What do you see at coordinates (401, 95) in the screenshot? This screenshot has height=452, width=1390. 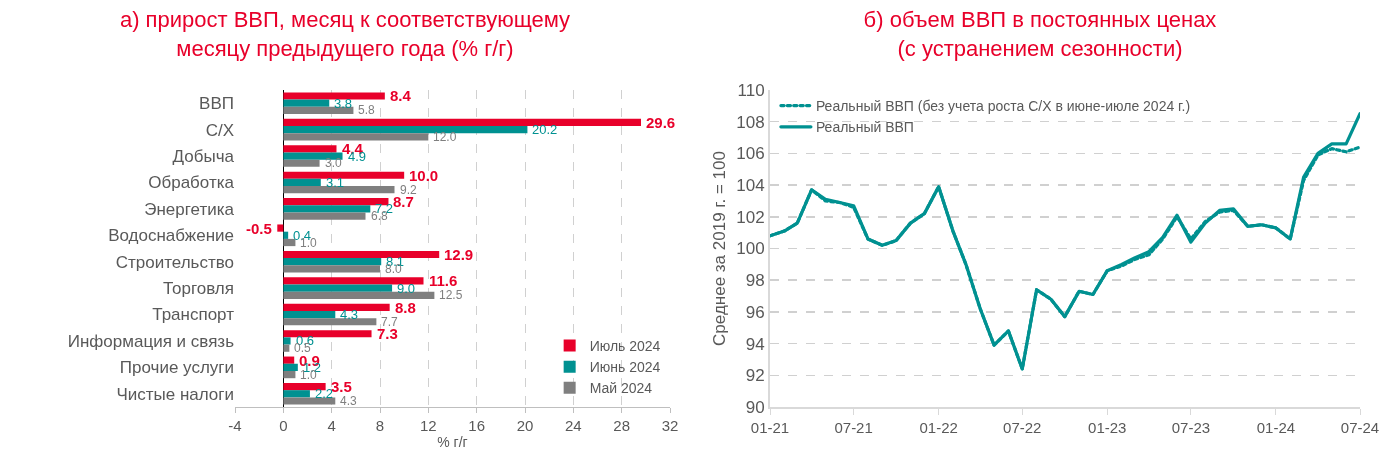 I see `data-label: 8.4` at bounding box center [401, 95].